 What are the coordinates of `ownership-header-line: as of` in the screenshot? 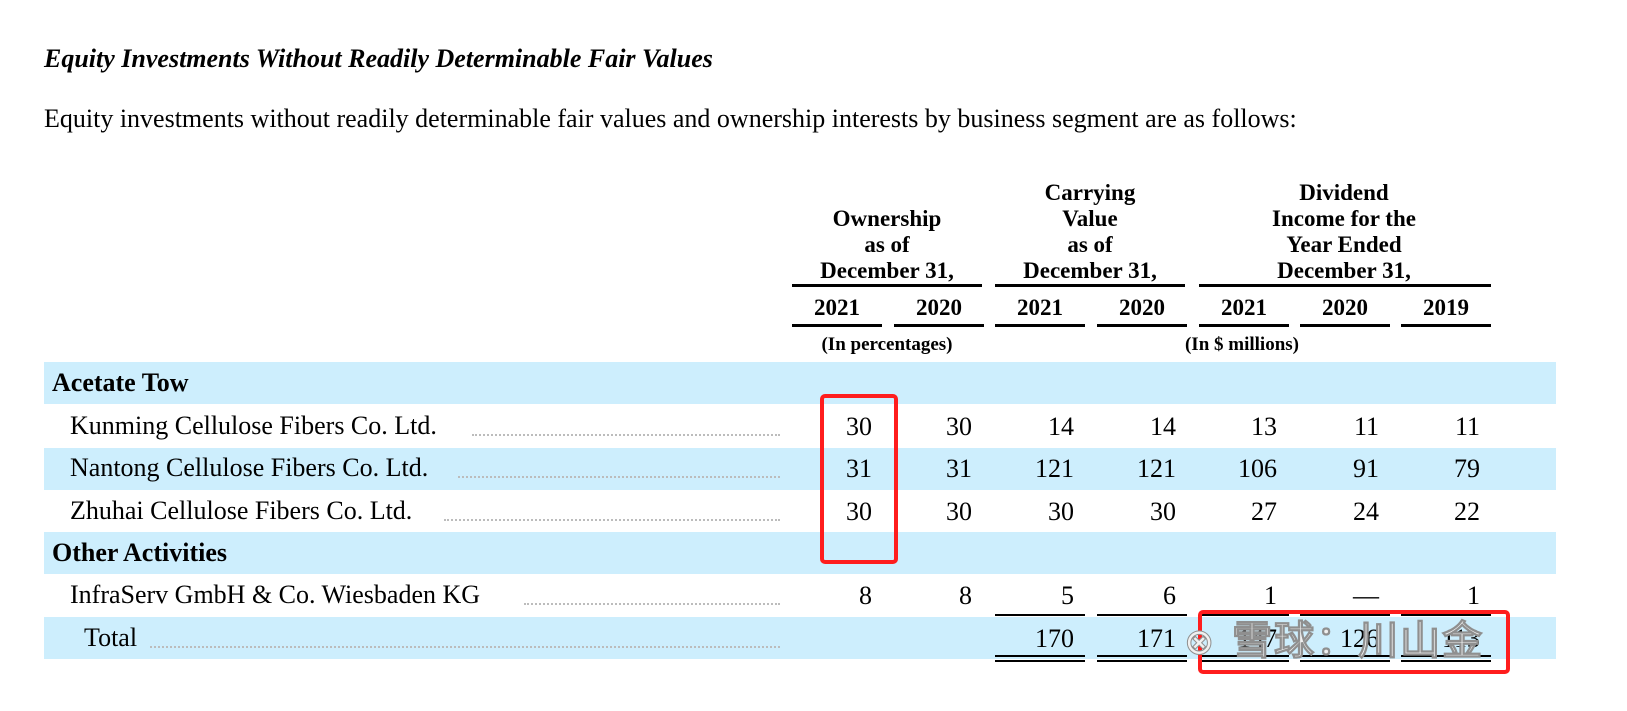 It's located at (887, 244).